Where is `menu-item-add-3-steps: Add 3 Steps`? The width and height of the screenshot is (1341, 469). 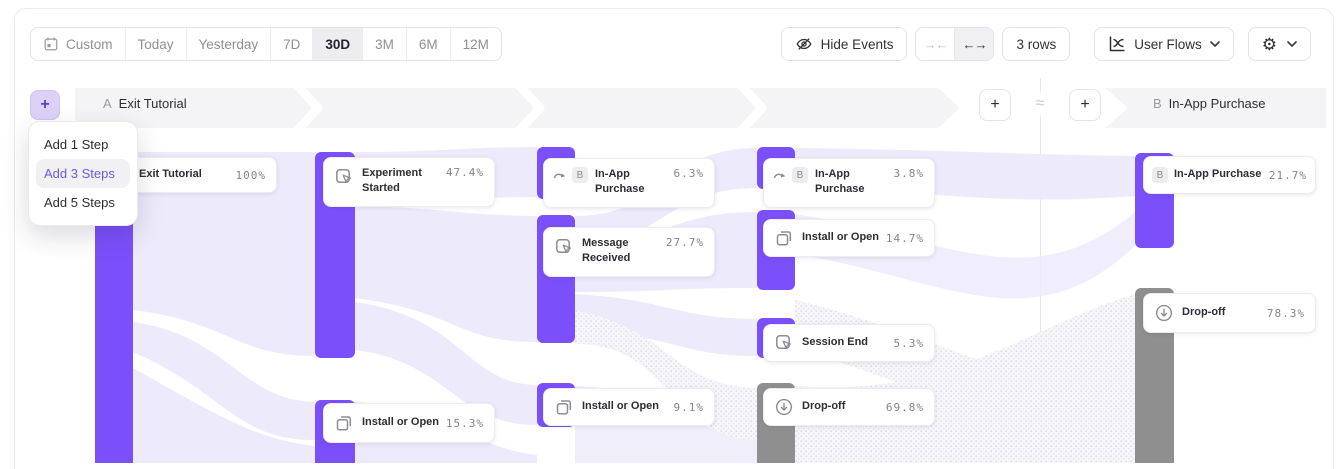 menu-item-add-3-steps: Add 3 Steps is located at coordinates (83, 173).